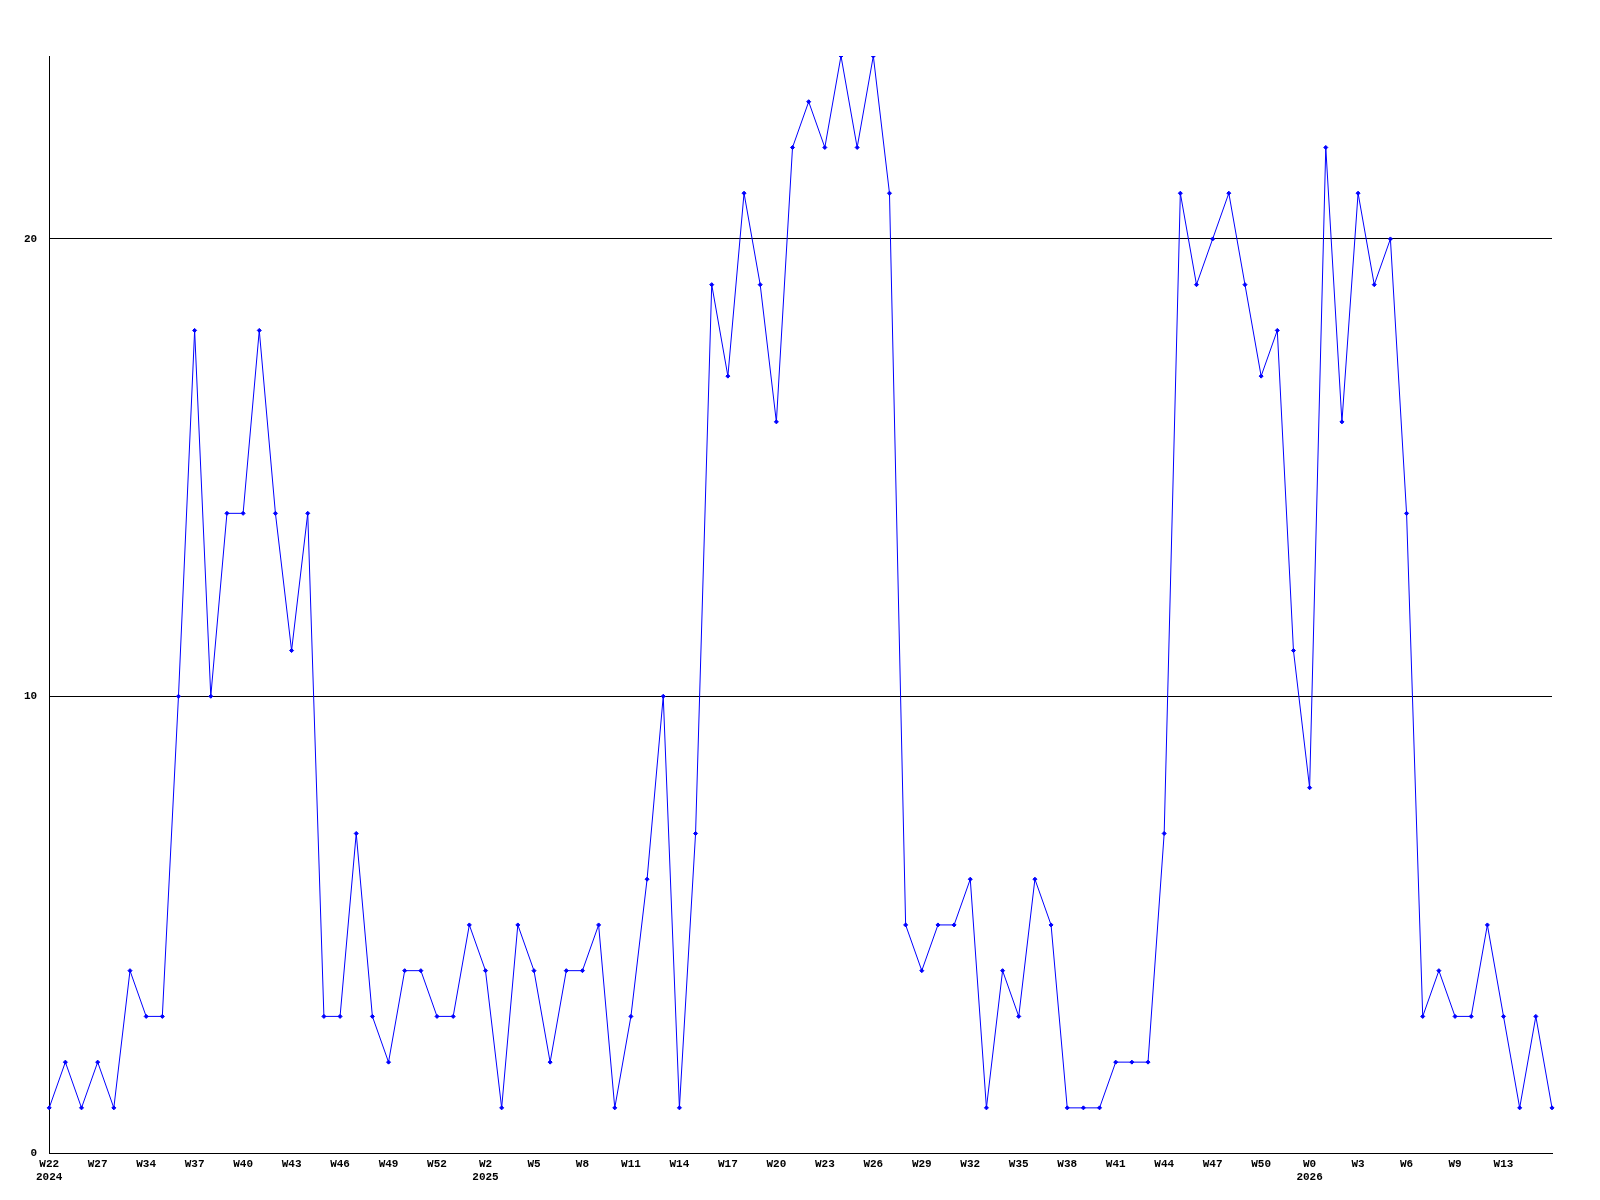 Image resolution: width=1600 pixels, height=1200 pixels. Describe the element at coordinates (921, 1163) in the screenshot. I see `x-tick-label: W29` at that location.